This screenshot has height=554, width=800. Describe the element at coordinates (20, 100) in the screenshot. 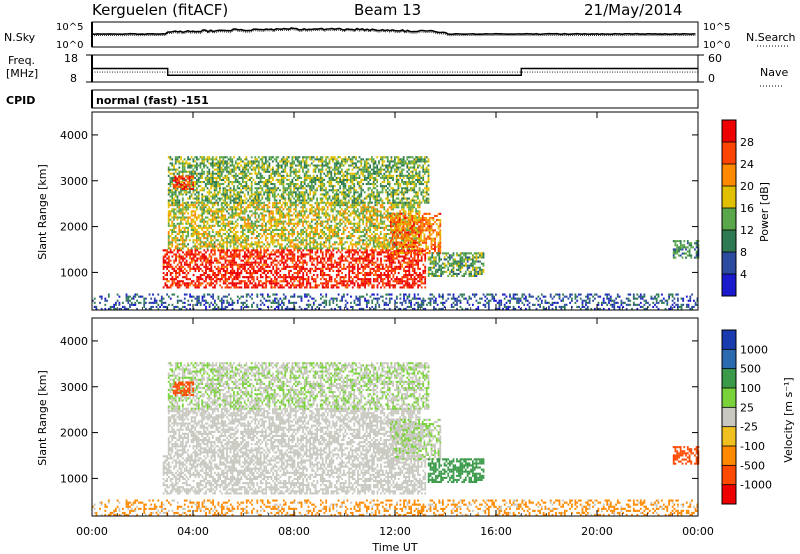

I see `cpid-label: CPID` at that location.